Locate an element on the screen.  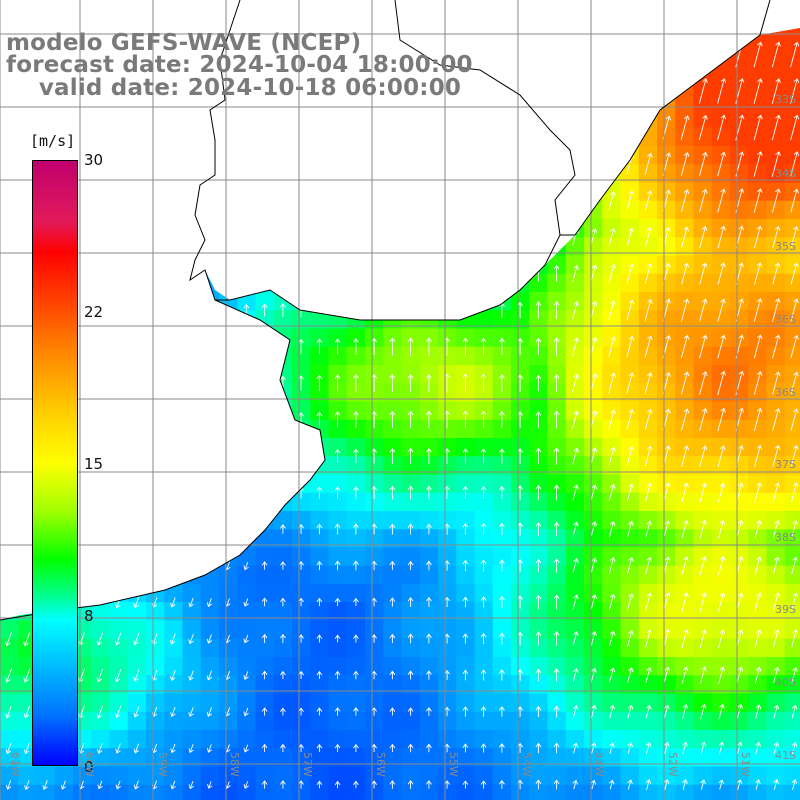
lat-label: 35S is located at coordinates (785, 246).